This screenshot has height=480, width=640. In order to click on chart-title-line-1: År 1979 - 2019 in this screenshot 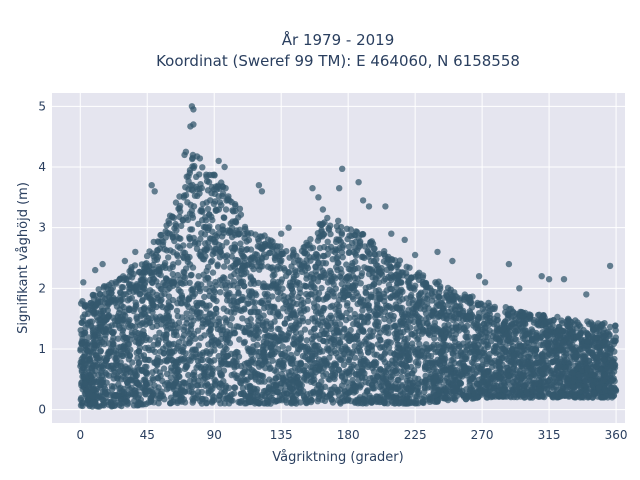, I will do `click(338, 39)`.